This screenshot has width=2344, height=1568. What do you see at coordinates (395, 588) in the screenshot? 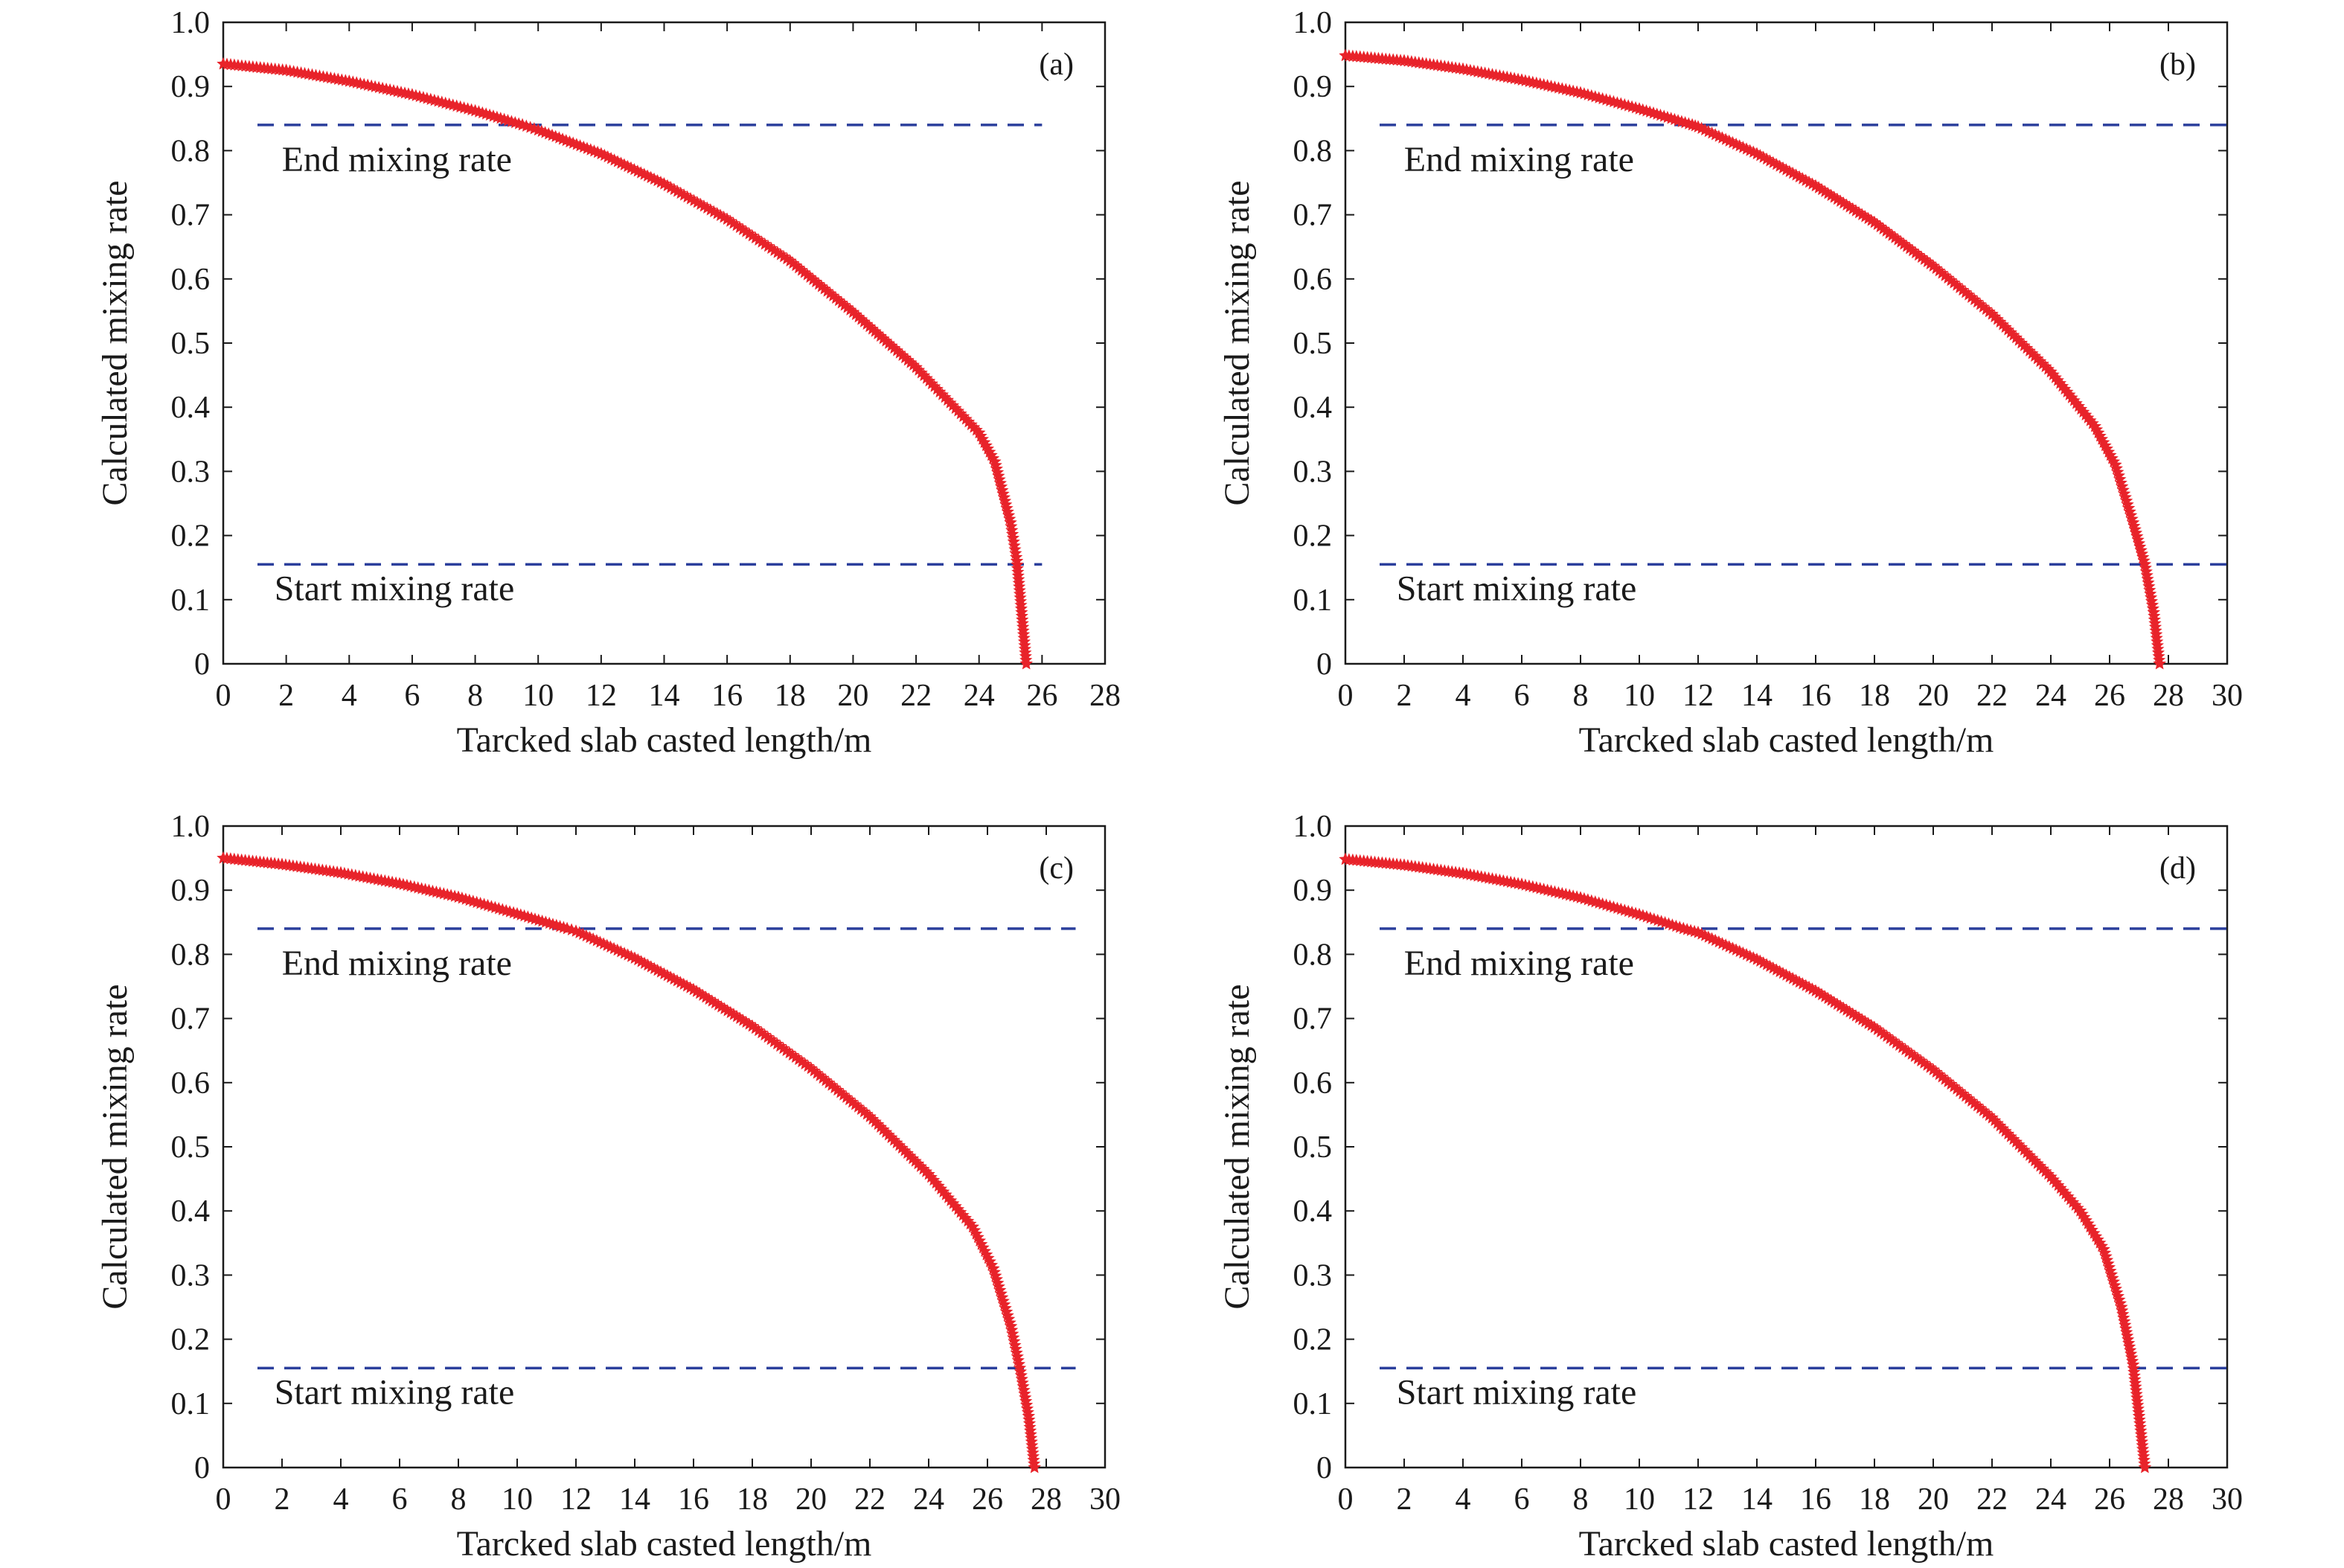
I see `start-mixing-rate-label: Start mixing rate` at bounding box center [395, 588].